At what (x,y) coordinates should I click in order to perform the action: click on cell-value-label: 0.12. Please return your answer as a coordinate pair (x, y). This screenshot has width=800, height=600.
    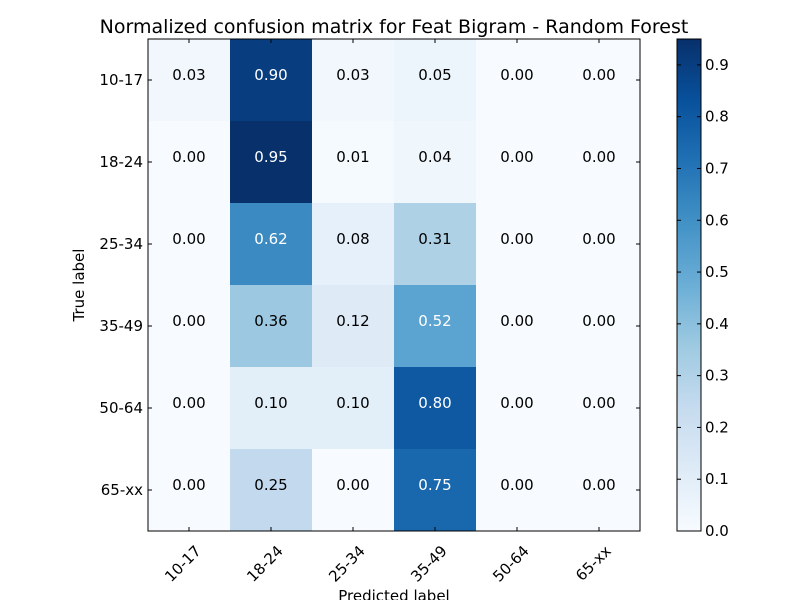
    Looking at the image, I should click on (352, 321).